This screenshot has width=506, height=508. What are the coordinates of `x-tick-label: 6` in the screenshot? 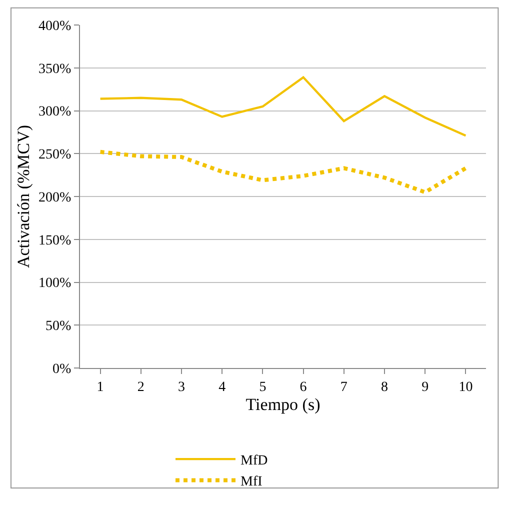 It's located at (303, 387).